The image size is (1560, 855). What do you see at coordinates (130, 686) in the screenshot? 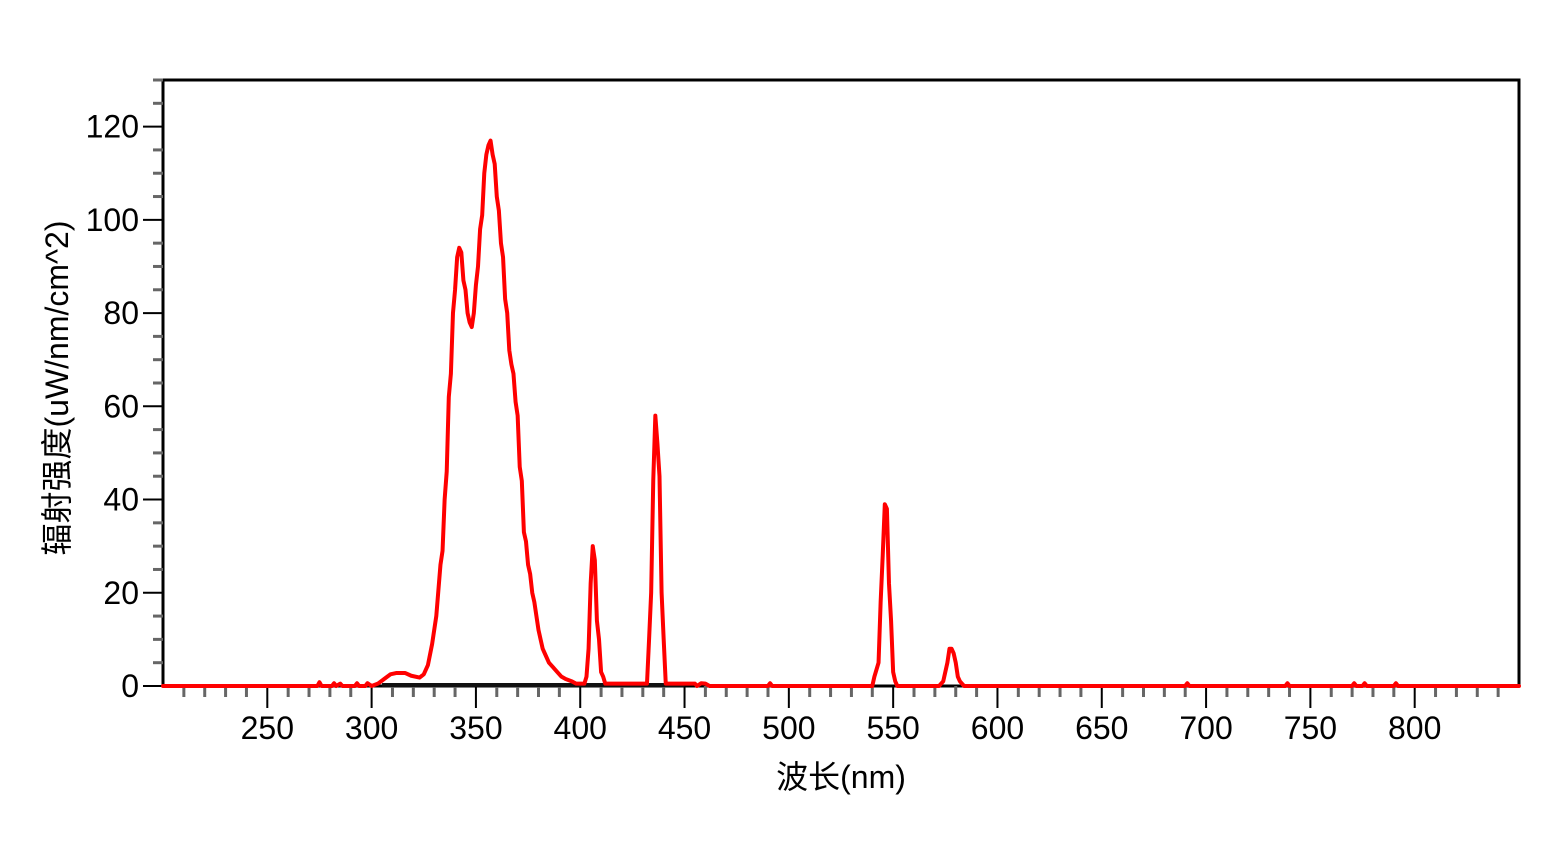
I see `y-tick-label: 0` at bounding box center [130, 686].